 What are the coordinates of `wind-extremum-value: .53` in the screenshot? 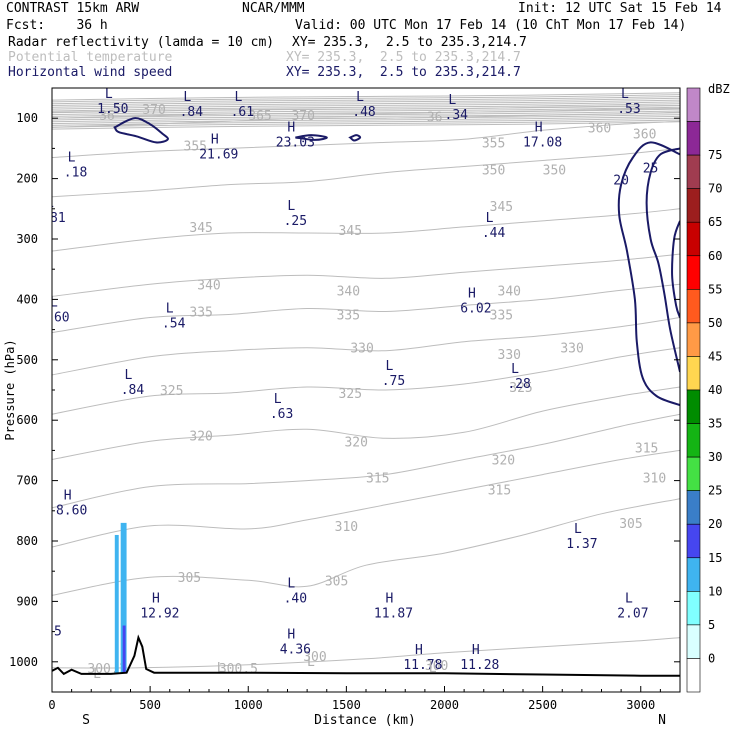 It's located at (628, 109).